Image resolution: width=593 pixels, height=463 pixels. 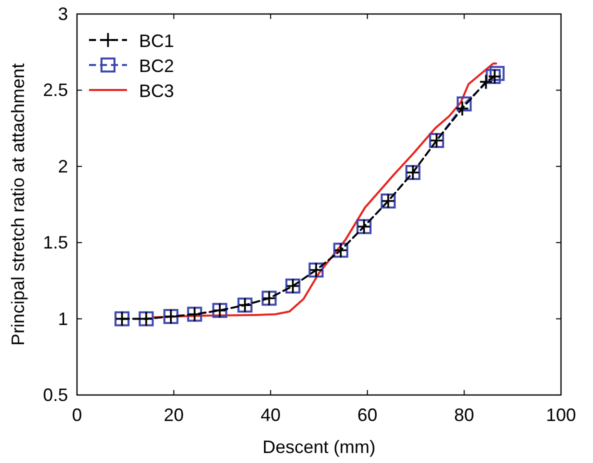 I want to click on y-tick-label: 3, so click(x=63, y=14).